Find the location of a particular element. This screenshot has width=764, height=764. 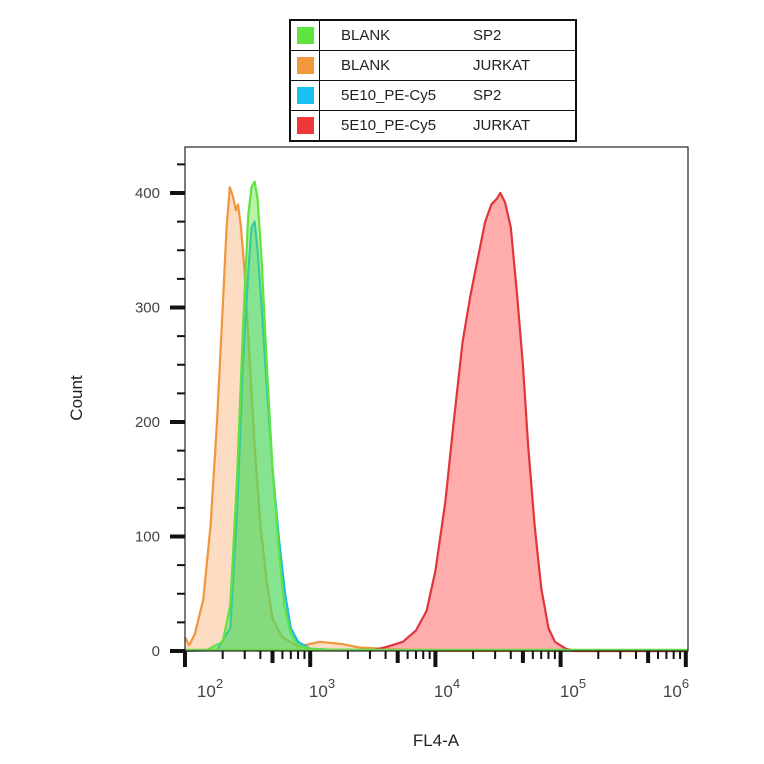

x-axis: 10² 10³ 10⁴ 10⁵ 10⁶ is located at coordinates (436, 676).